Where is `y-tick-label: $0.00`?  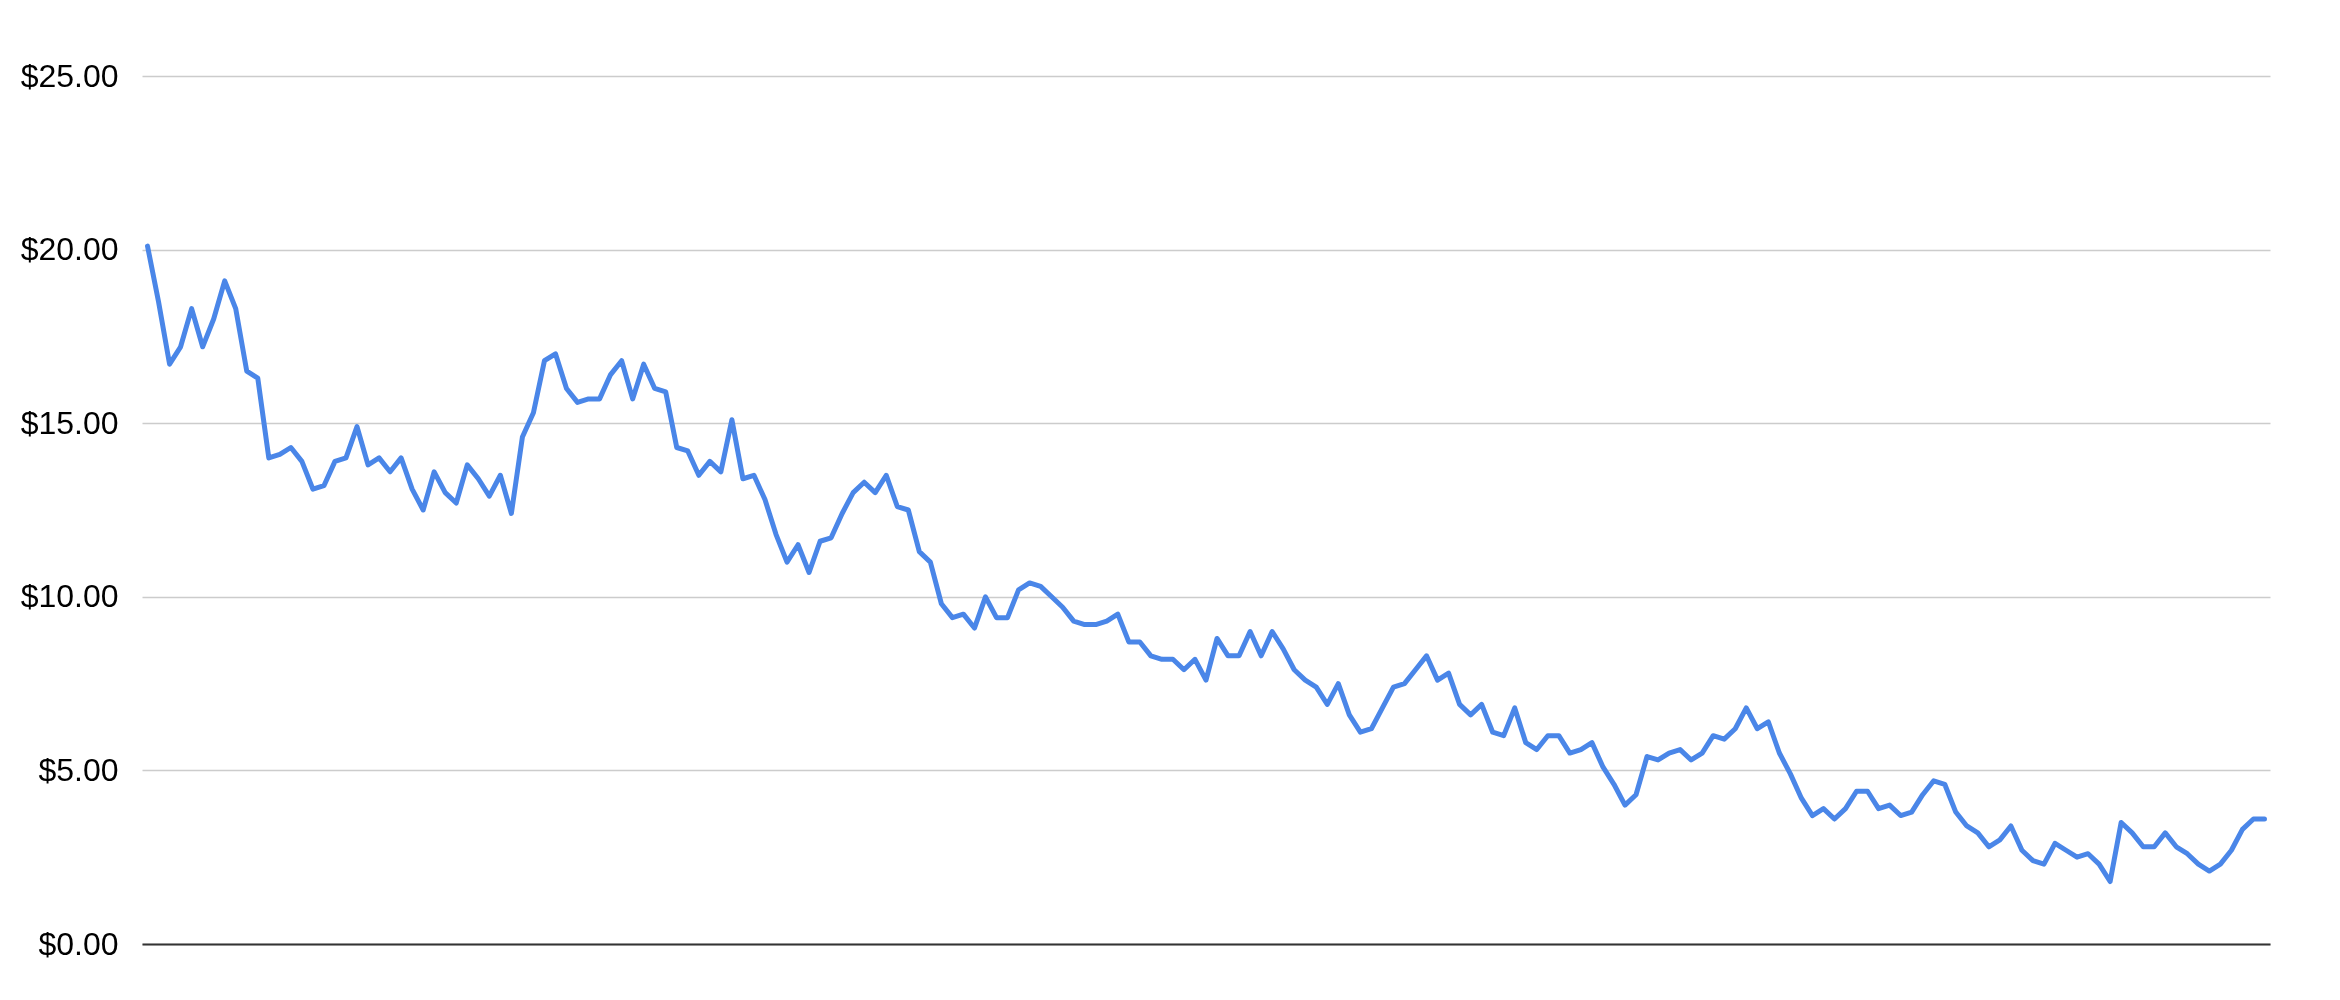
y-tick-label: $0.00 is located at coordinates (78, 943).